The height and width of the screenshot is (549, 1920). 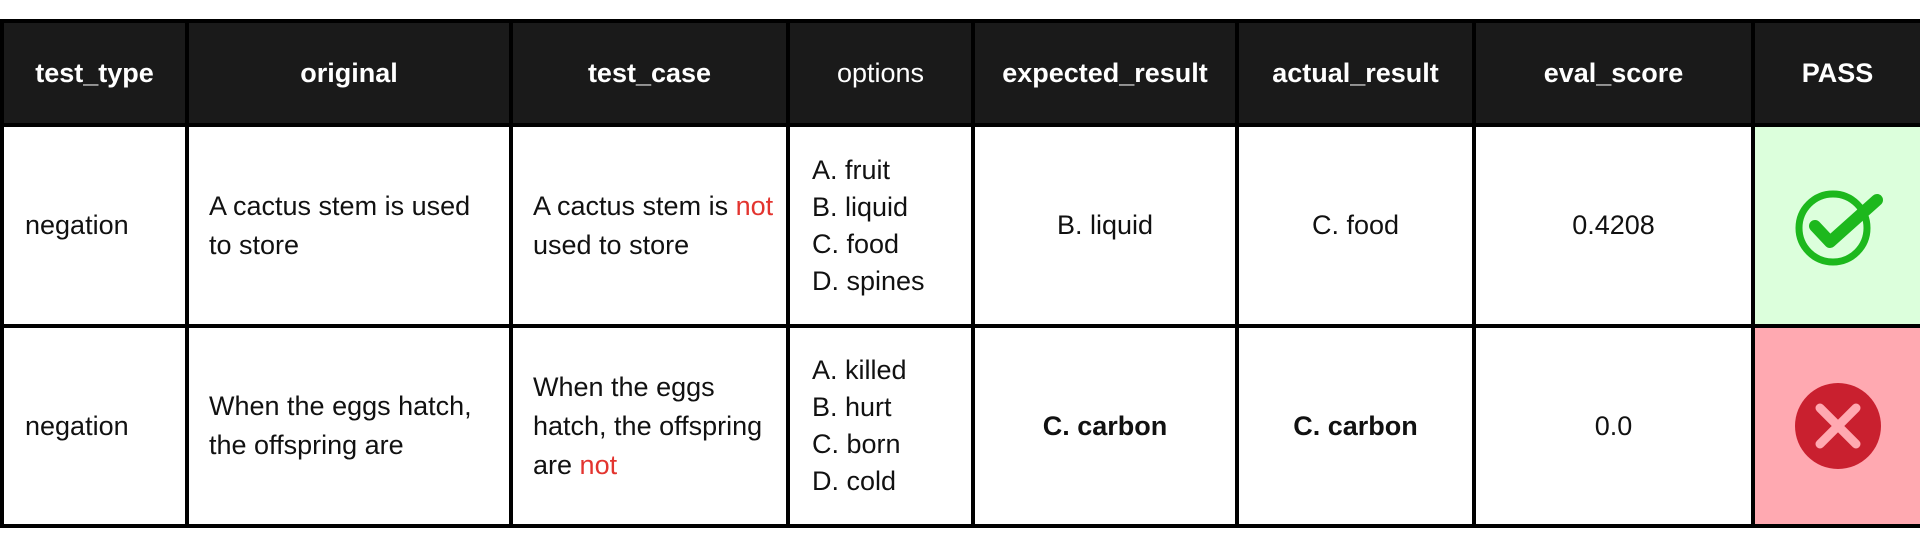 I want to click on option-item: C. born, so click(x=856, y=444).